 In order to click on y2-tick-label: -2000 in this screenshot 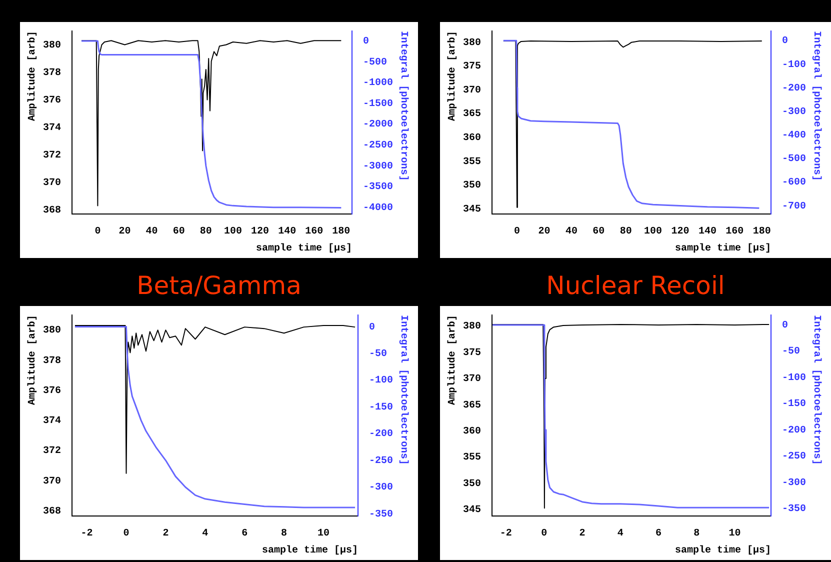, I will do `click(378, 125)`.